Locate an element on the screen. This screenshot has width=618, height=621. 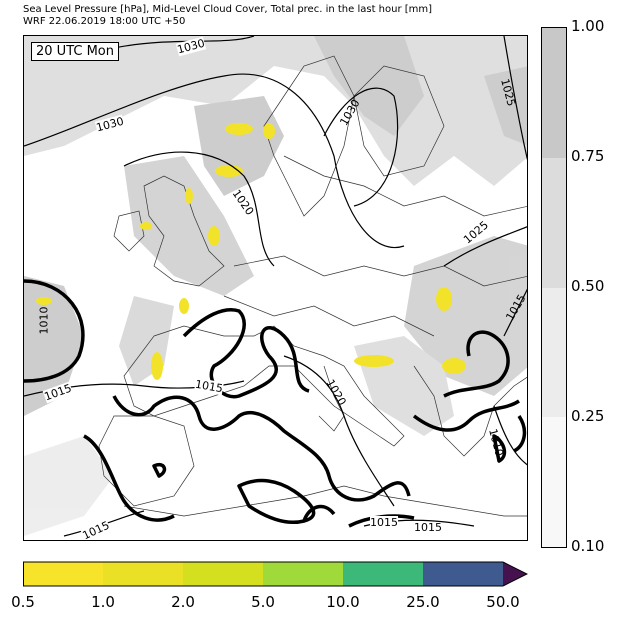
precip-tick-label: 5.0 is located at coordinates (263, 602).